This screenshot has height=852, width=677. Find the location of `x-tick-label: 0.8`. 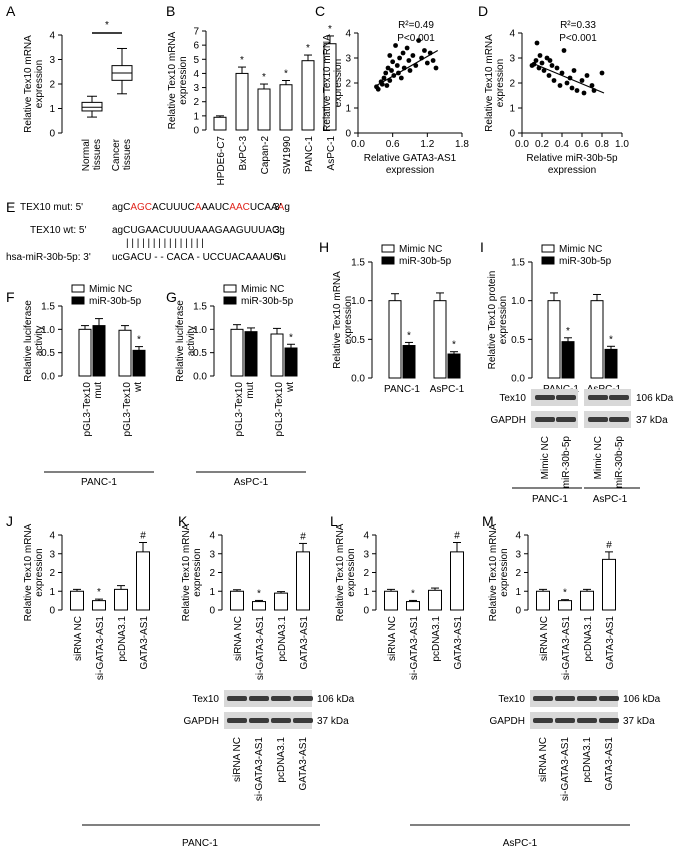

x-tick-label: 0.8 is located at coordinates (602, 144).